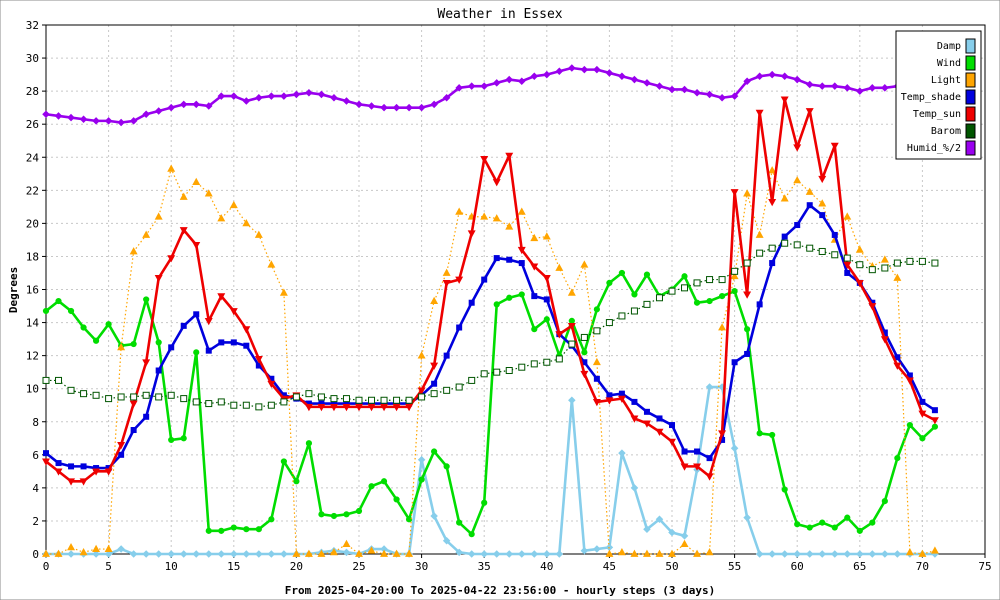 The height and width of the screenshot is (600, 1000). Describe the element at coordinates (499, 14) in the screenshot. I see `chart-title: Weather in Essex` at that location.